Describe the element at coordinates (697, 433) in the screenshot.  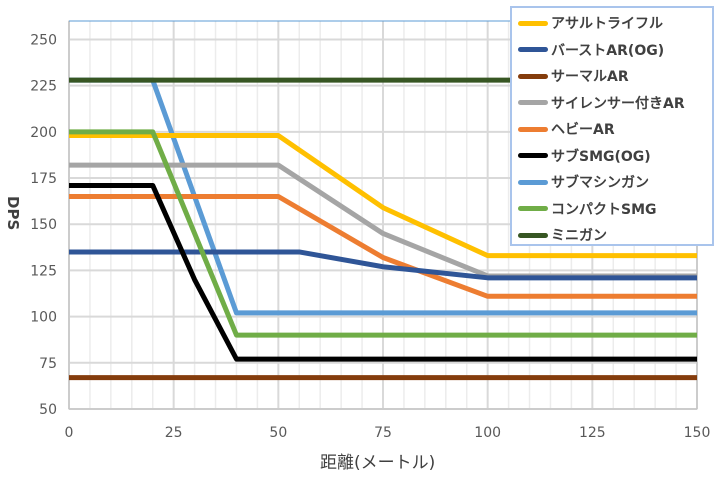
I see `x-tick-label: 150` at that location.